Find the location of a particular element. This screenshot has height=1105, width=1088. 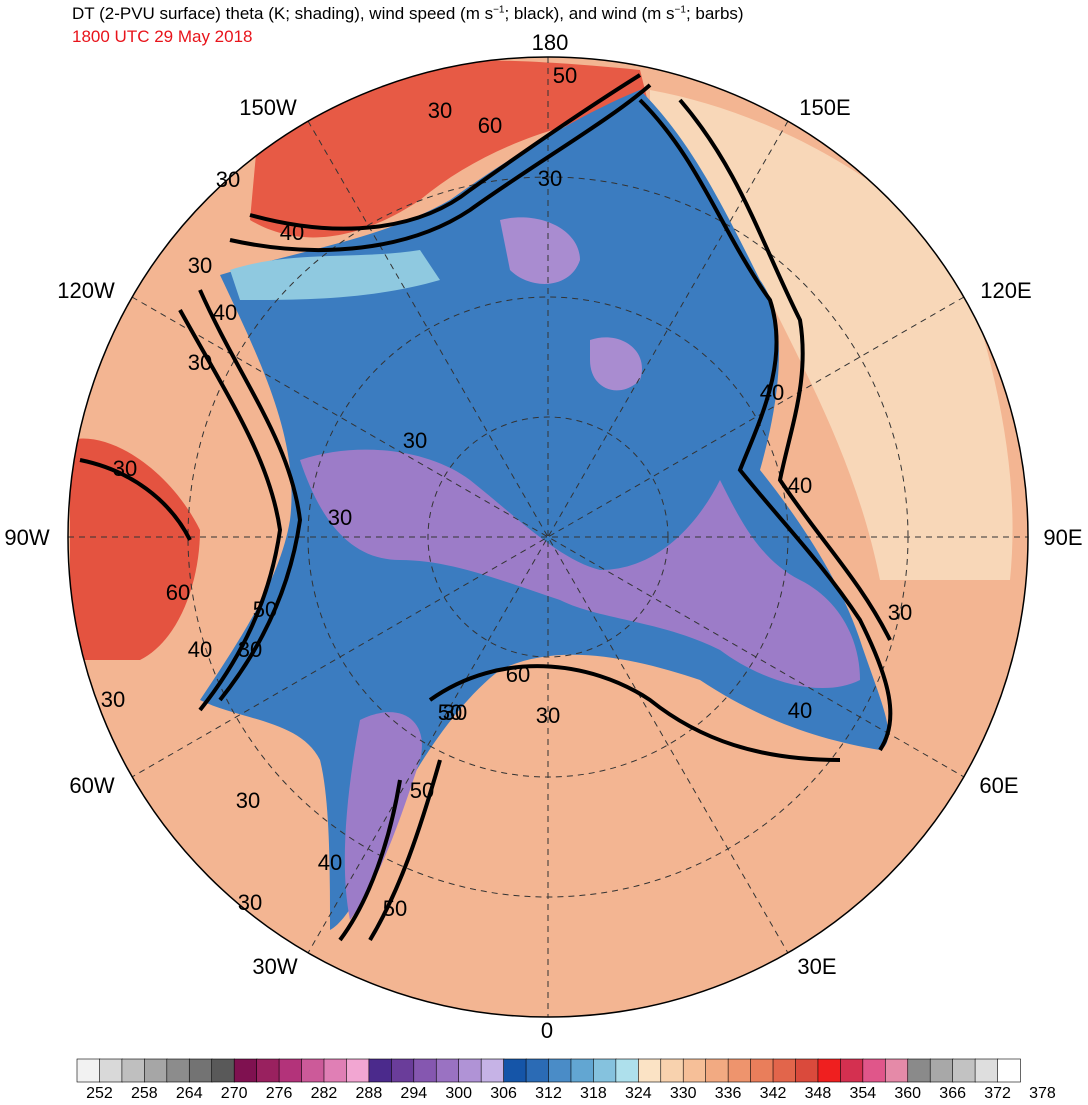

colorbar-tick-label: 372 is located at coordinates (997, 1093).